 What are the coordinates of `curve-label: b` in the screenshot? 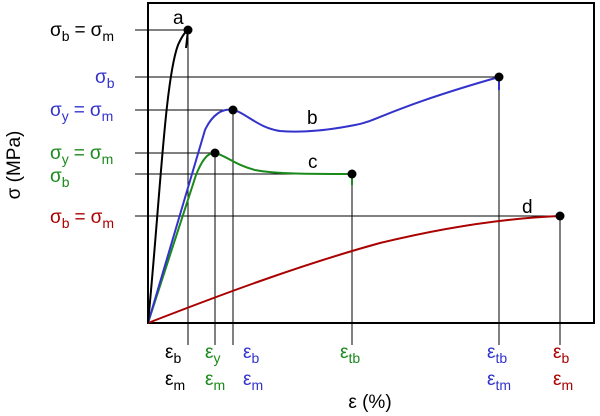 It's located at (312, 118).